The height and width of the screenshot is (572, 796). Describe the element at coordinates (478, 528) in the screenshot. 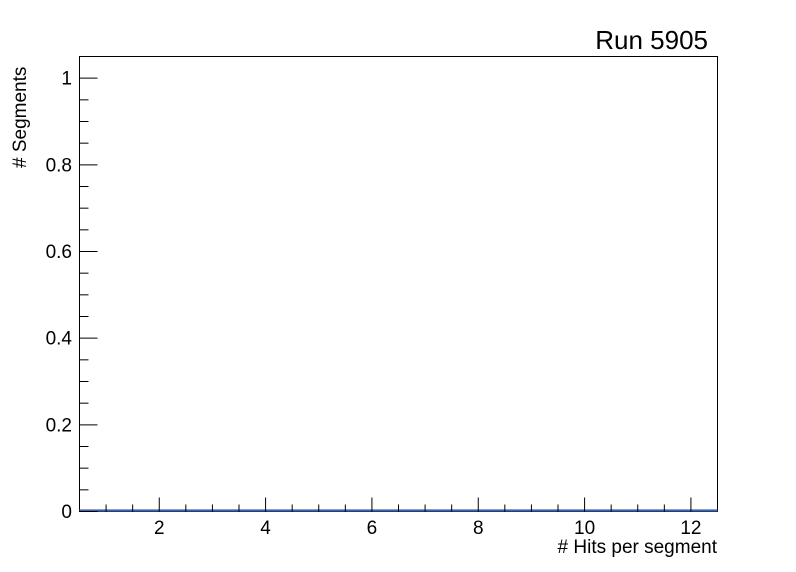

I see `x-tick-label: 8` at that location.